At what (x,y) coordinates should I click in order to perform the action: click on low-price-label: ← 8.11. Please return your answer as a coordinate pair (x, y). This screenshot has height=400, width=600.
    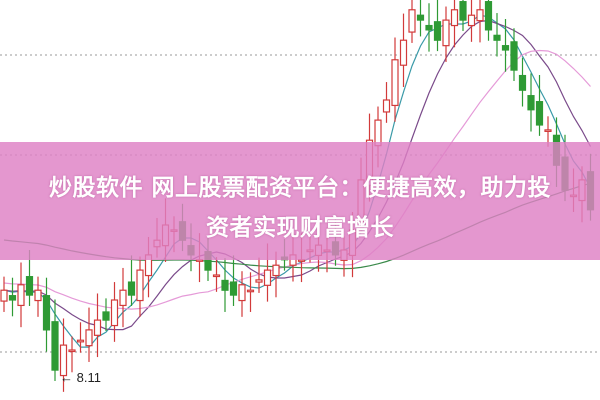
    Looking at the image, I should click on (80, 377).